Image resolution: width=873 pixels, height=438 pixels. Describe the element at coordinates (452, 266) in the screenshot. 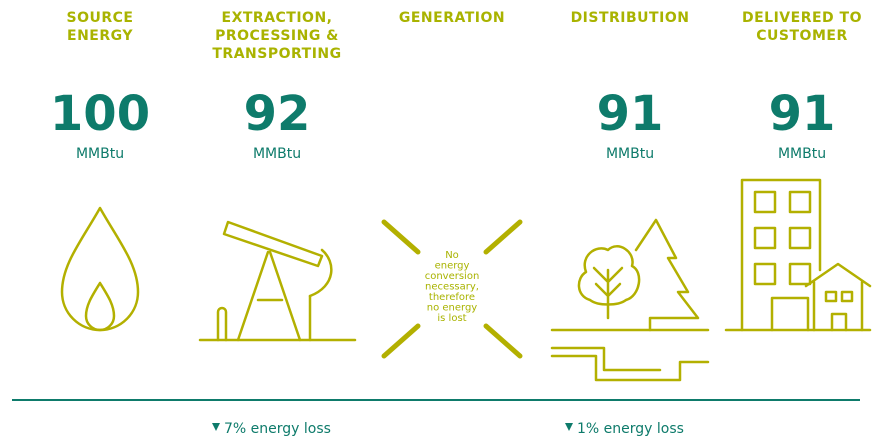

I see `stage-note: energy` at that location.